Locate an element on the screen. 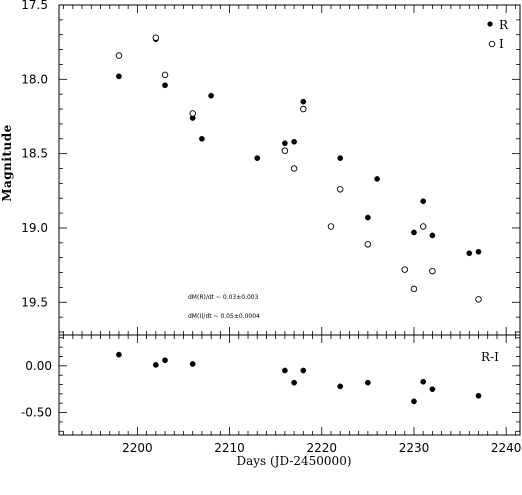  y-tick-label: 18.5 is located at coordinates (34, 154).